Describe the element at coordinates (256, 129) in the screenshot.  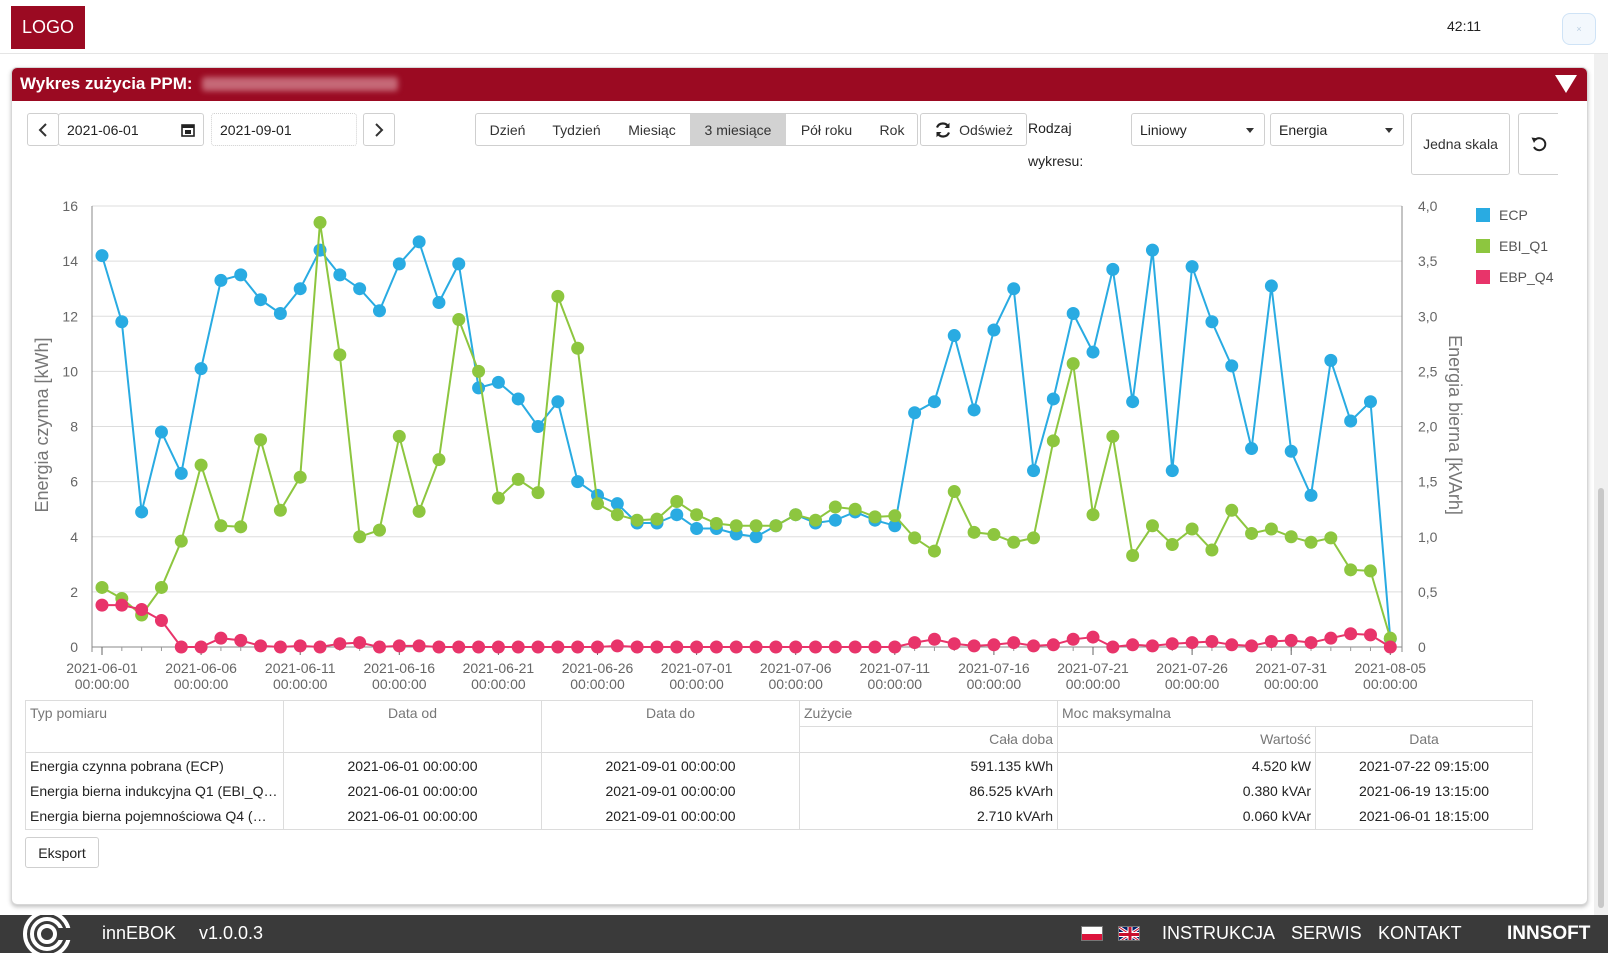
I see `date-to-value: 2021-09-01` at that location.